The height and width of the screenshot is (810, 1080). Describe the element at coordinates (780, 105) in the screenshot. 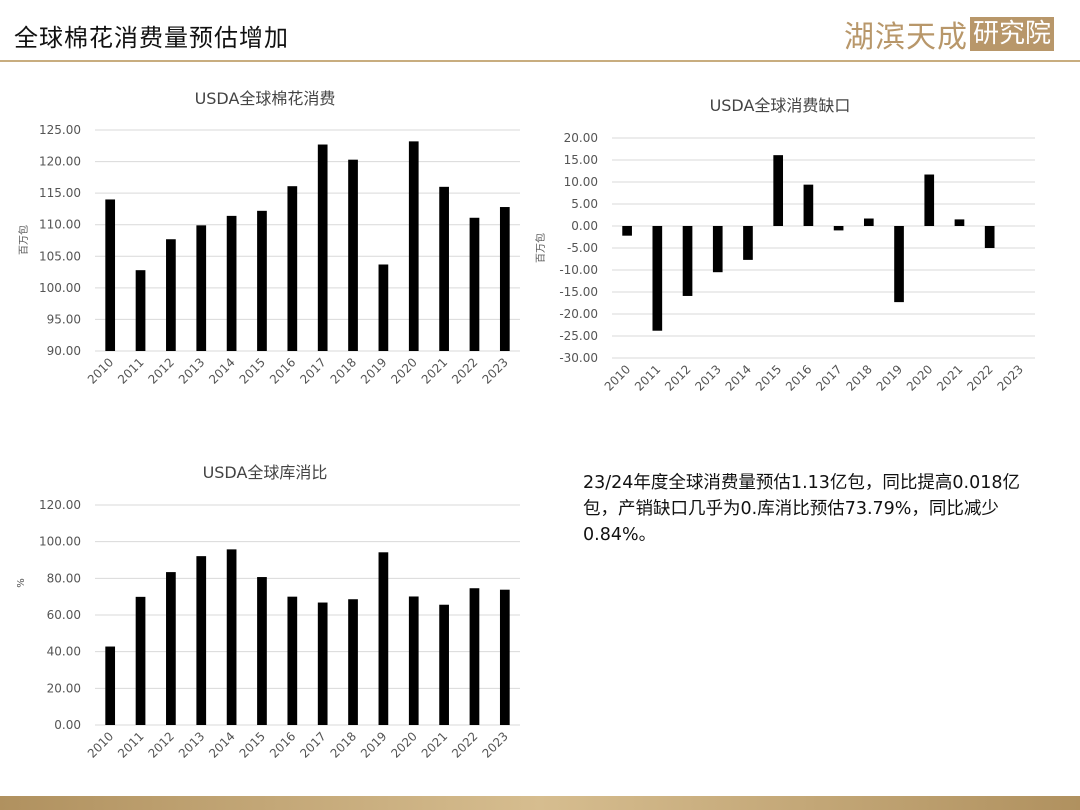

I see `chart-title: USDA全球消费缺口` at that location.